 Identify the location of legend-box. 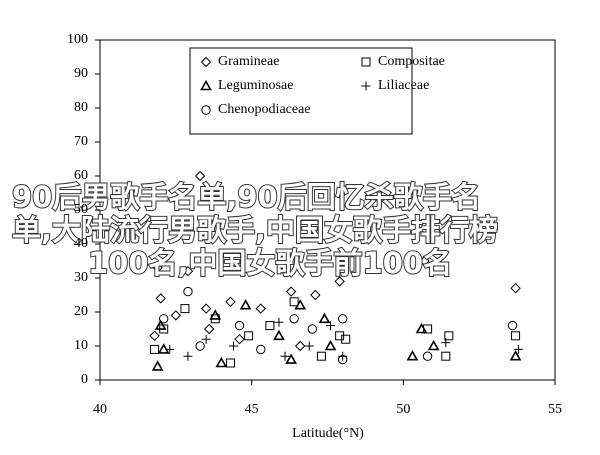
(301, 91).